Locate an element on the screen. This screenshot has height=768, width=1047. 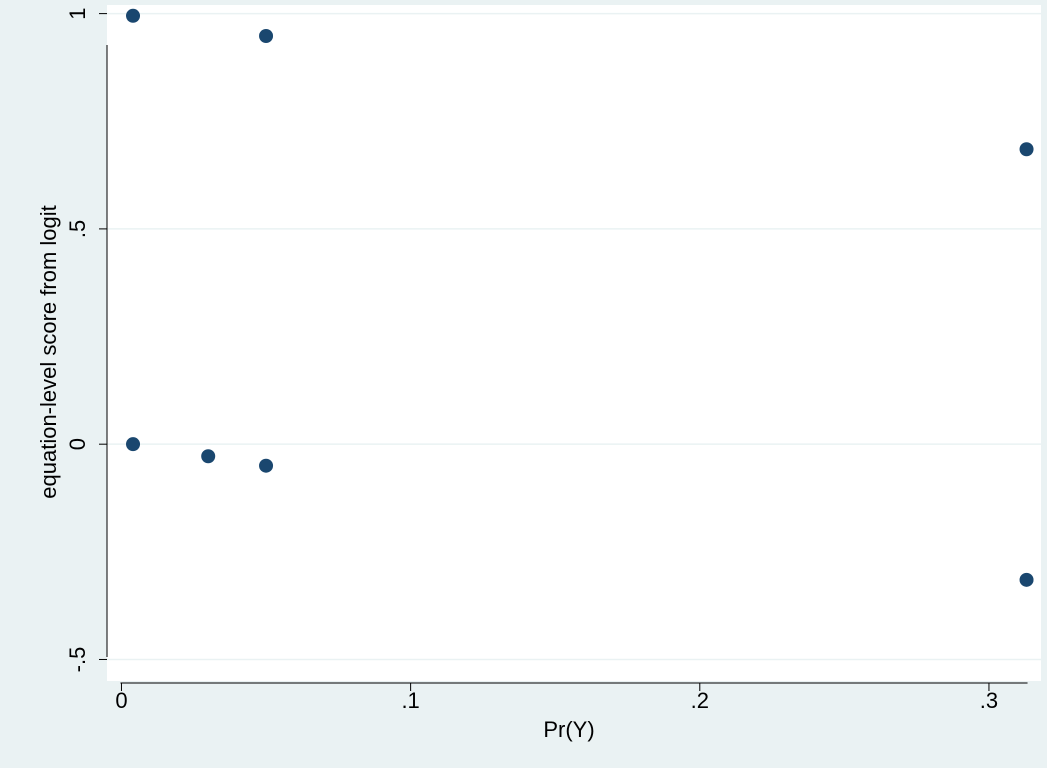
y-tick-label-0: -.5 is located at coordinates (77, 660).